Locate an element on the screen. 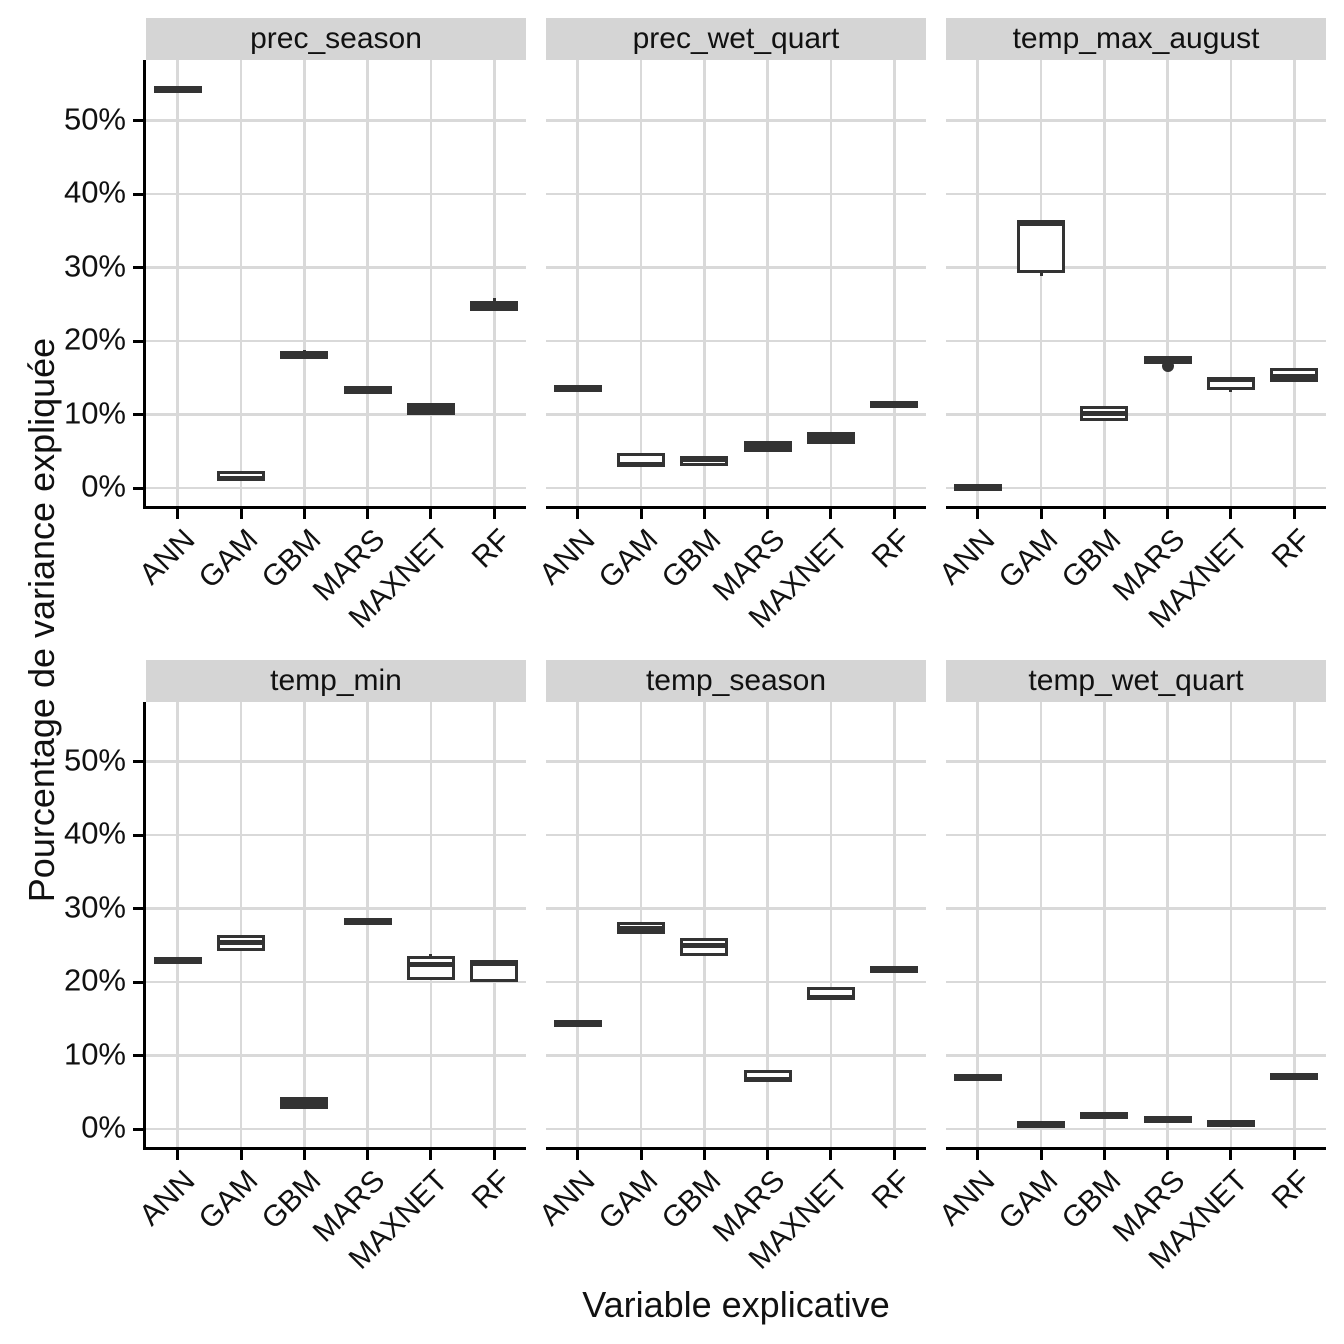 This screenshot has width=1344, height=1344. facet-strip: temp_season is located at coordinates (736, 681).